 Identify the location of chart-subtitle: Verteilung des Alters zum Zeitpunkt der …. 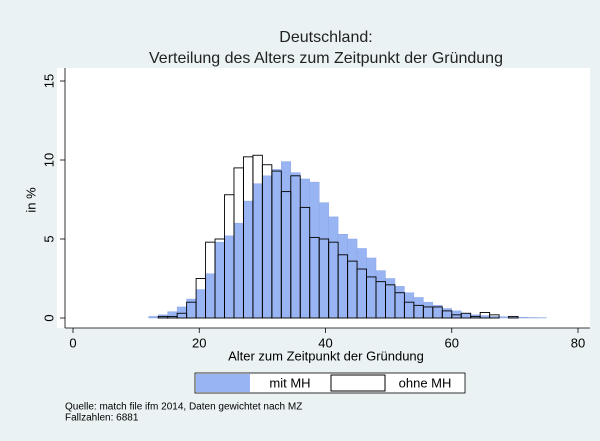
(326, 58).